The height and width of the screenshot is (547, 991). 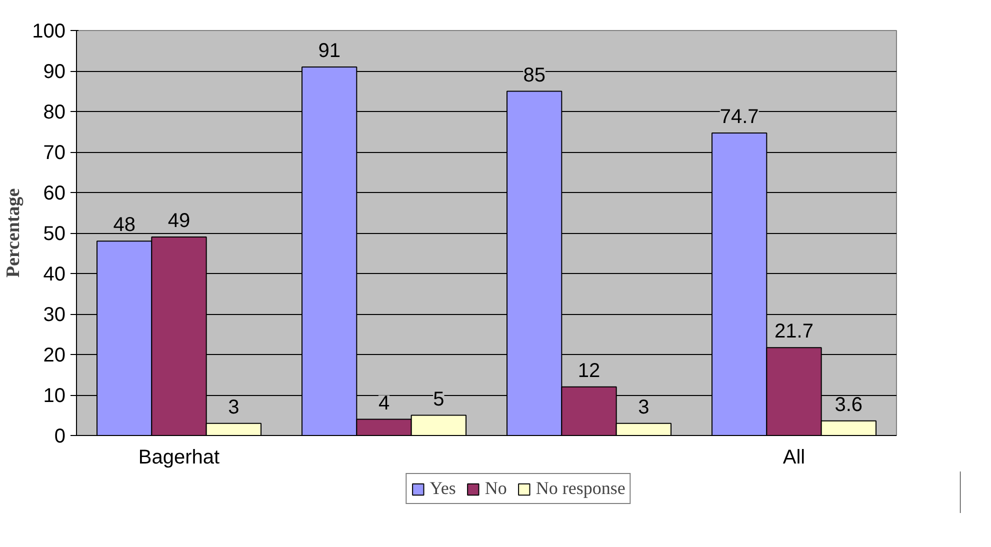 I want to click on data-label: 49, so click(x=179, y=221).